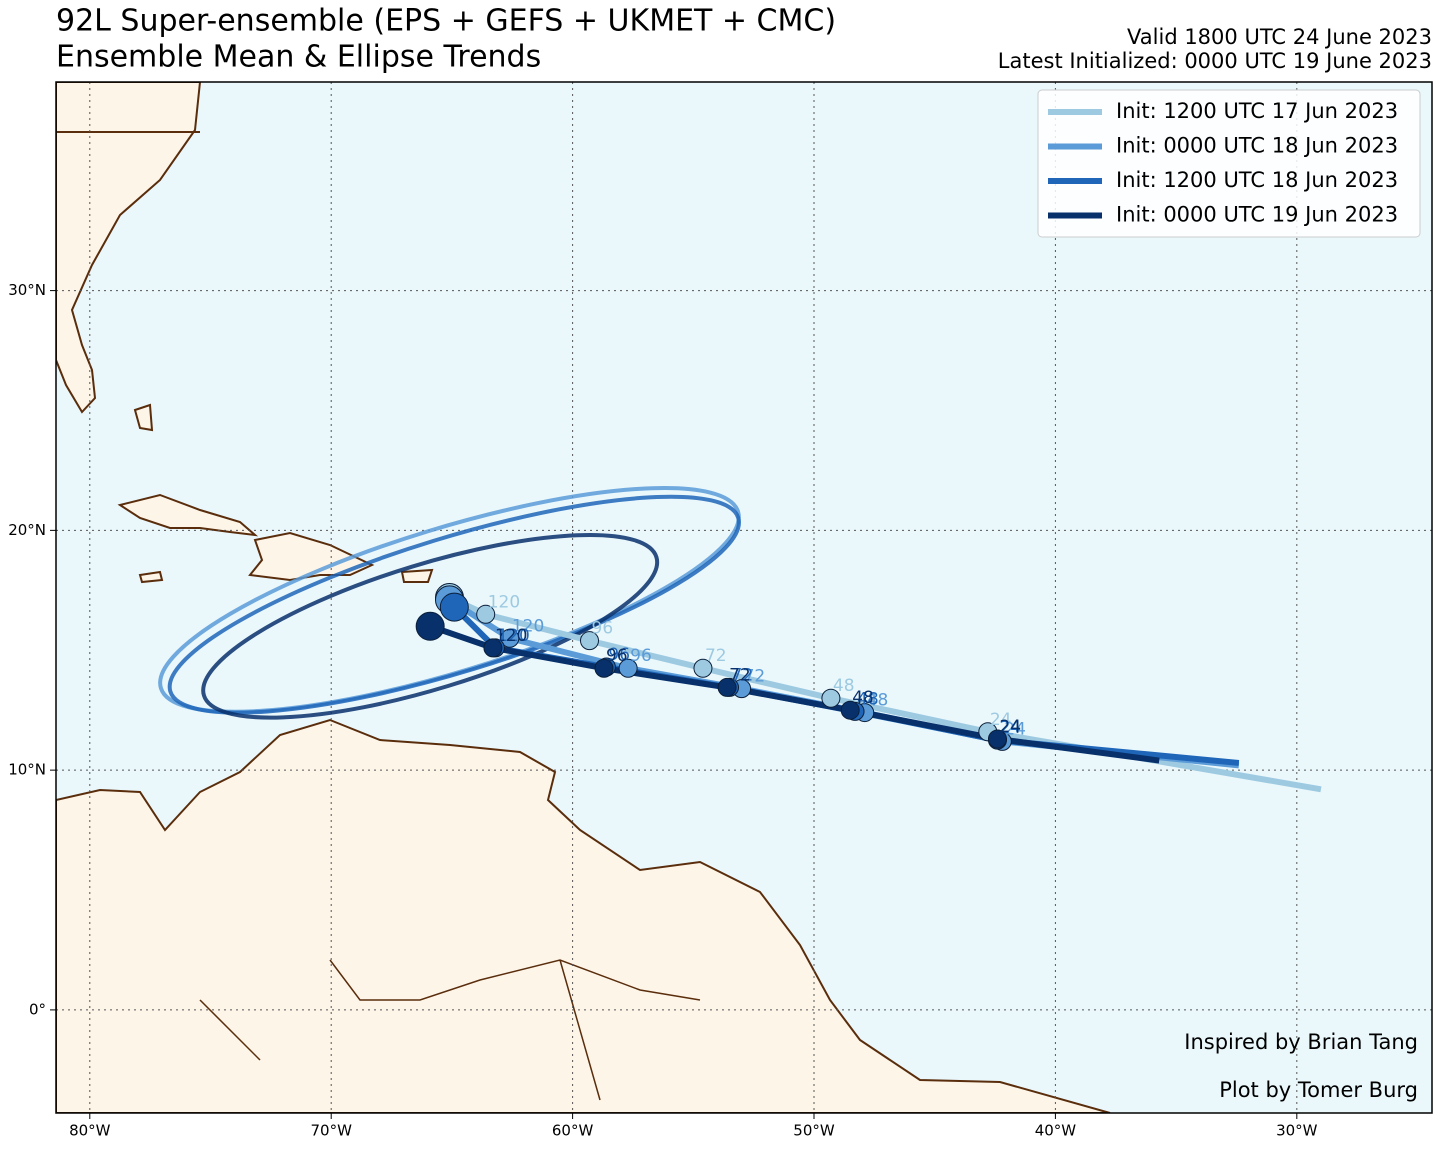  Describe the element at coordinates (1257, 111) in the screenshot. I see `legend-label: Init: 1200 UTC 17 Jun 2023` at that location.